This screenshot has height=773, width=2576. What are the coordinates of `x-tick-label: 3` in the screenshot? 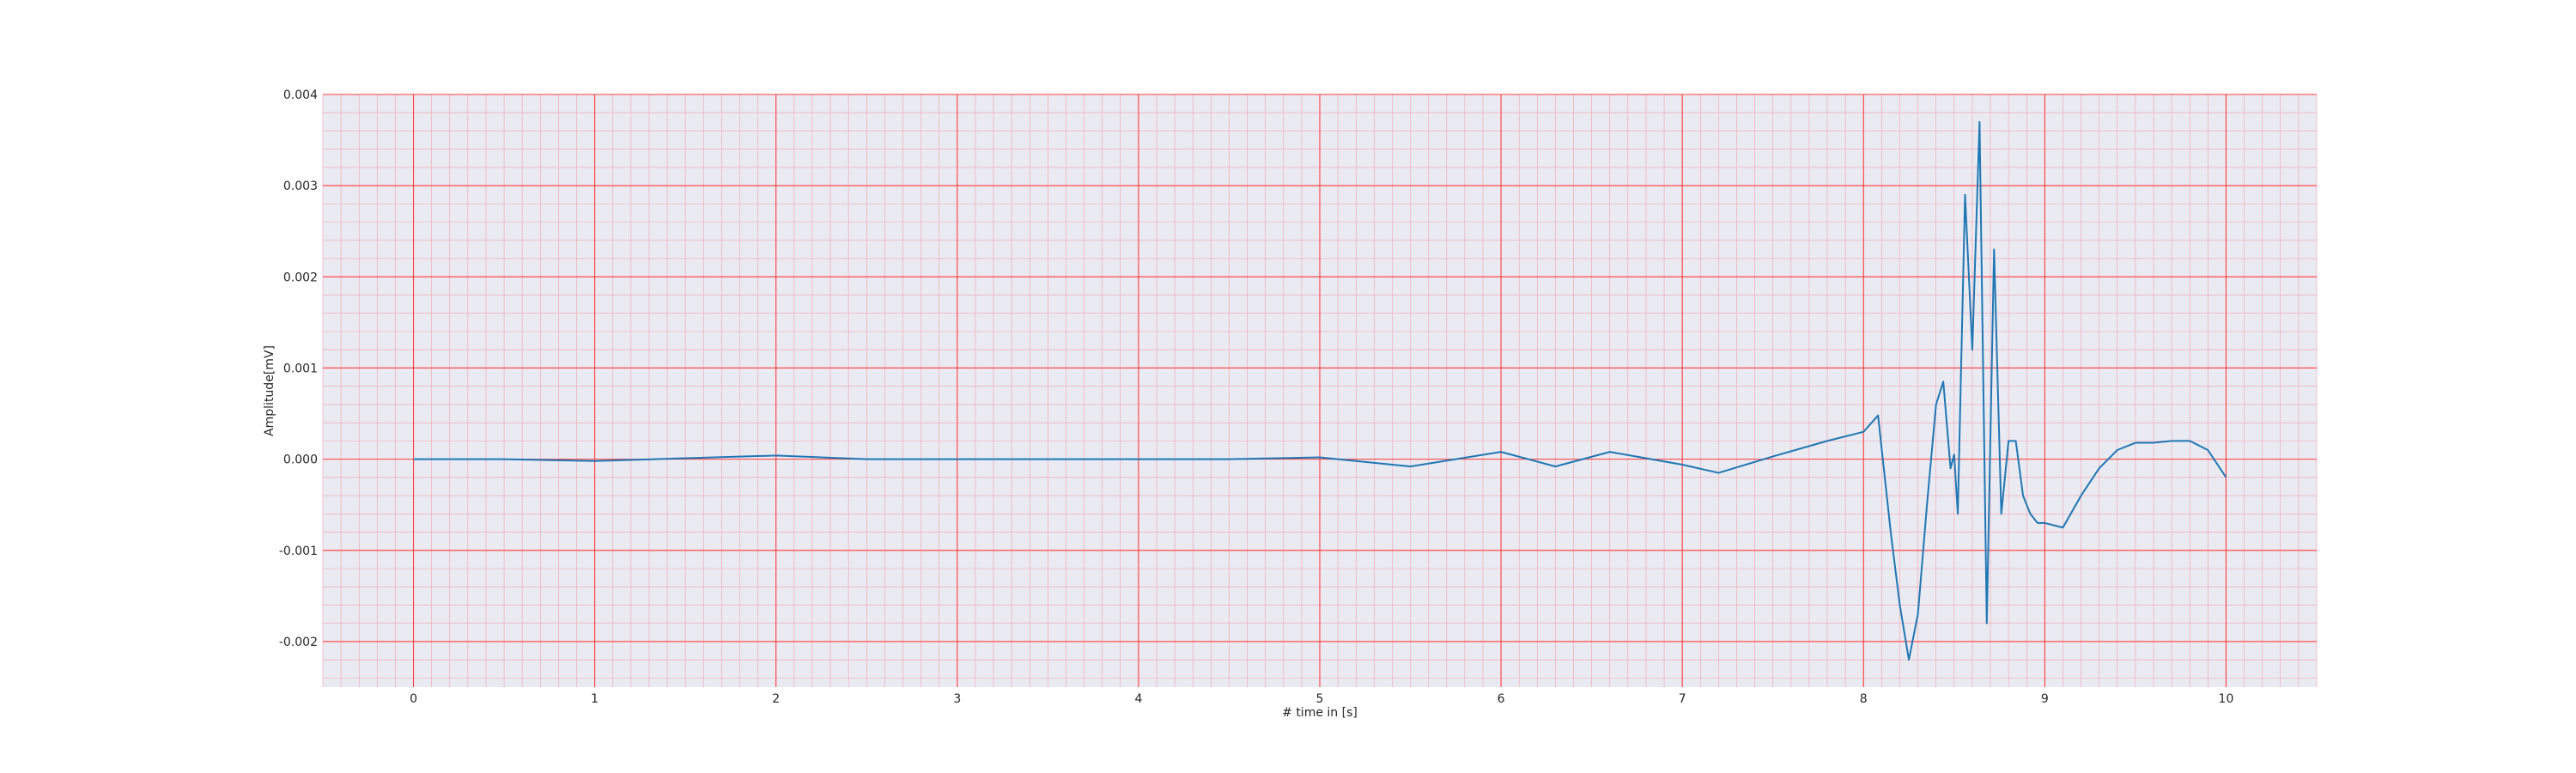 It's located at (957, 699).